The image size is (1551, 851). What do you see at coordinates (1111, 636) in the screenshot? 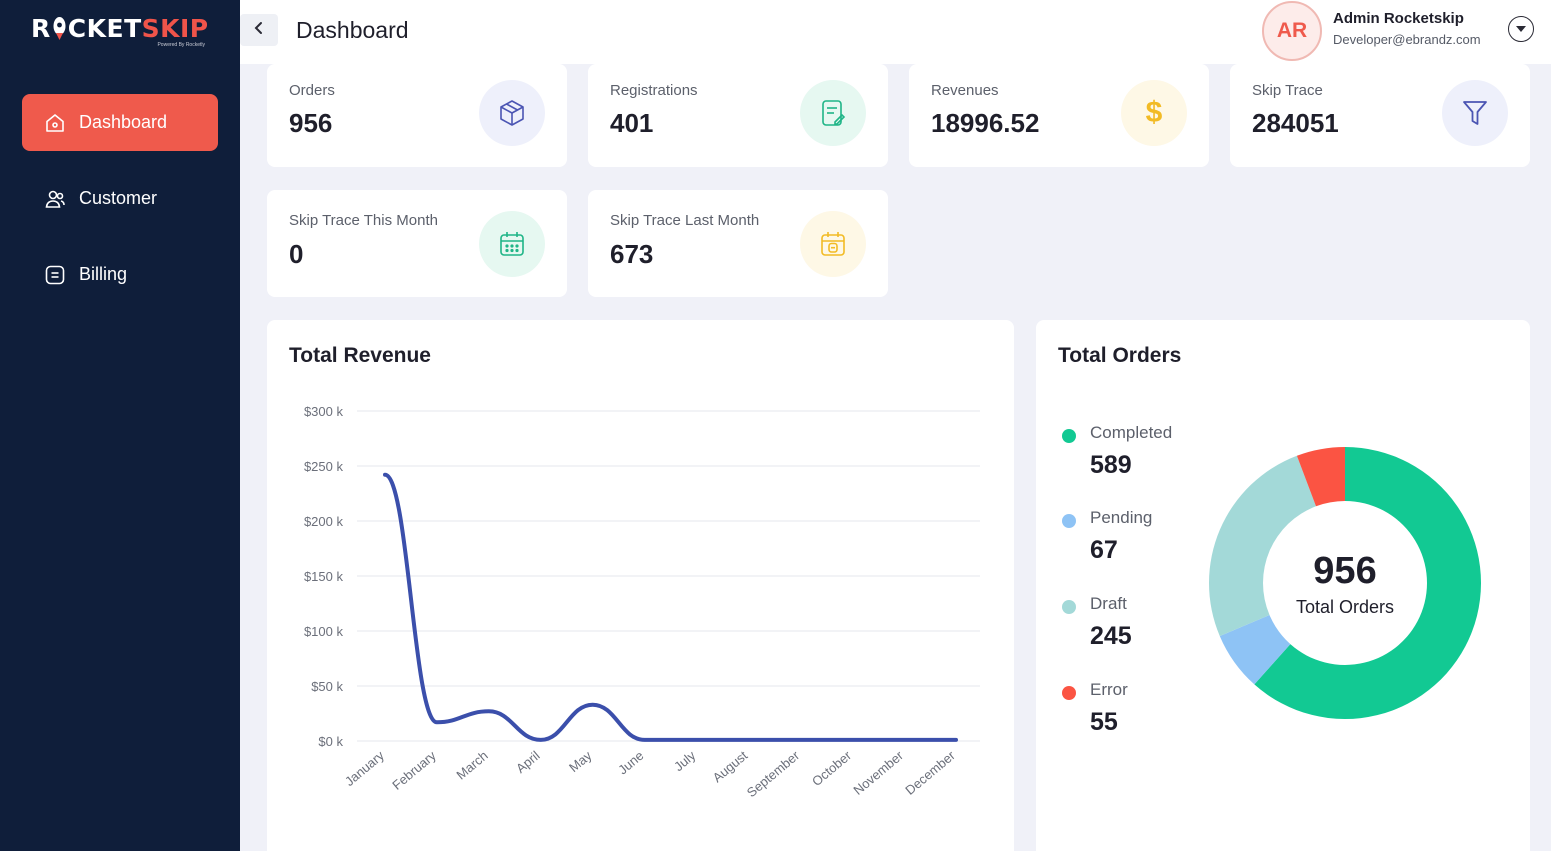
I see `legend-value: 245` at bounding box center [1111, 636].